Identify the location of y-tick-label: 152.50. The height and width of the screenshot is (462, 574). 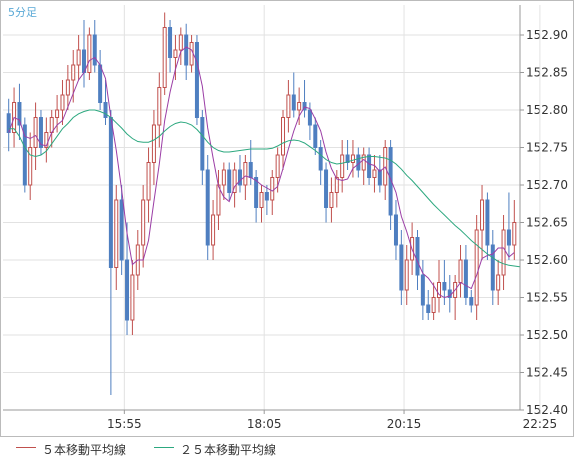
(547, 335).